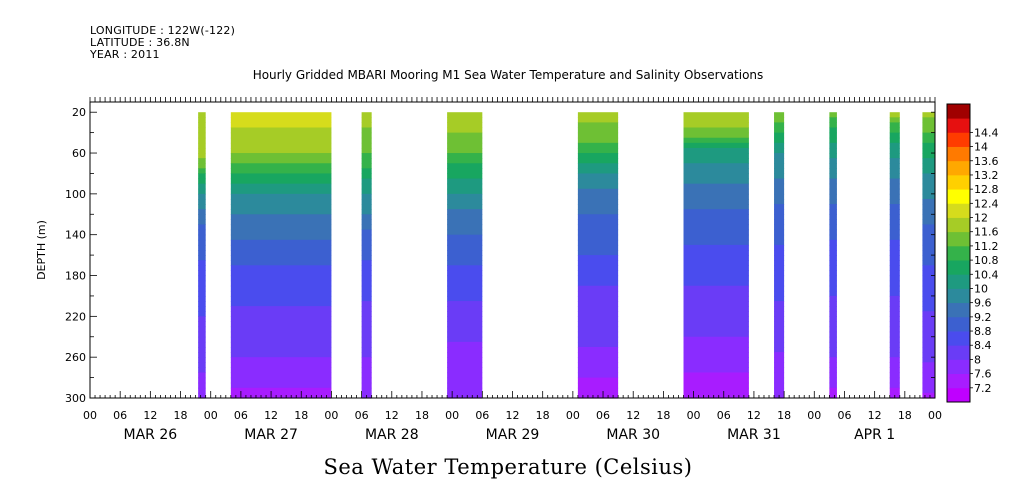 The height and width of the screenshot is (504, 1009). What do you see at coordinates (981, 147) in the screenshot?
I see `colorbar-label: 14` at bounding box center [981, 147].